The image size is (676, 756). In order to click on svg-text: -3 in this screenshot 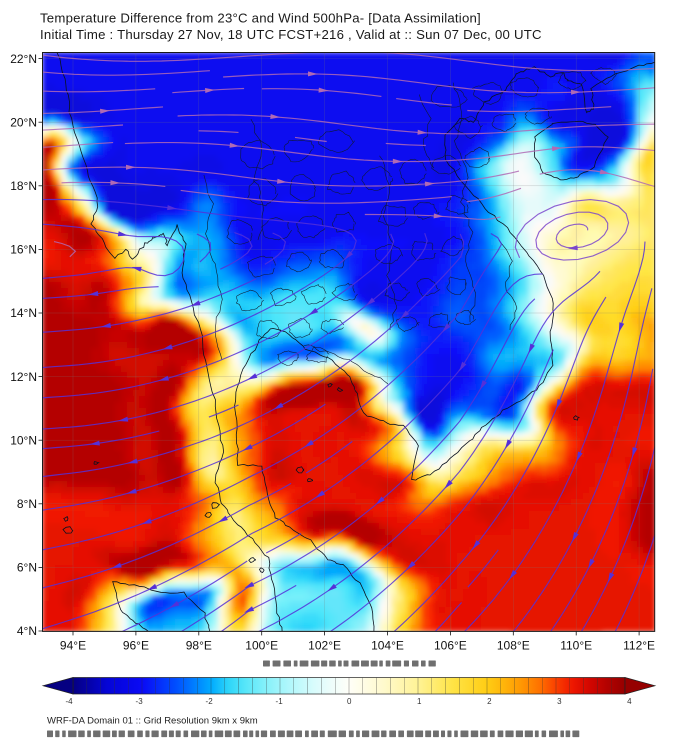, I will do `click(140, 701)`.